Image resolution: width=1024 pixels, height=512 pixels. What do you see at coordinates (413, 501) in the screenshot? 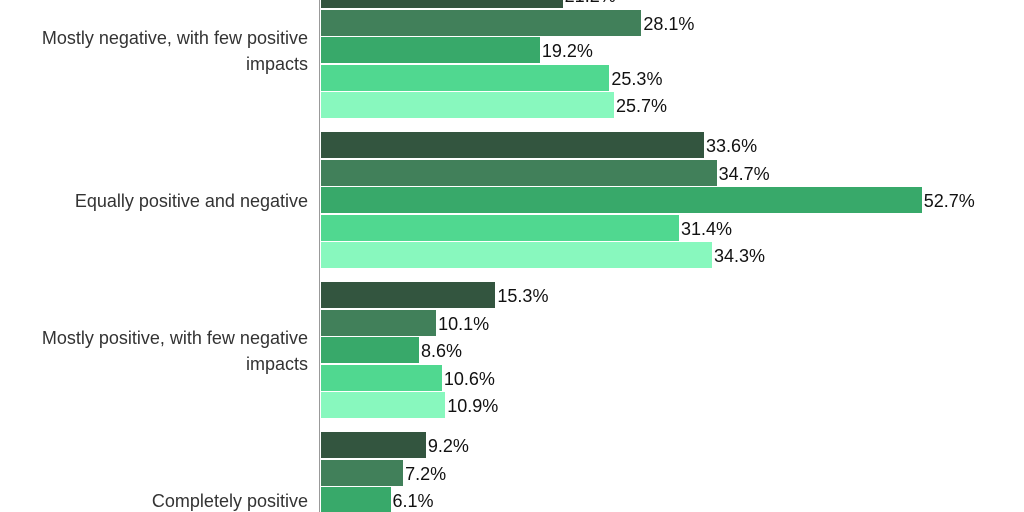
I see `data-label: 6.1%` at bounding box center [413, 501].